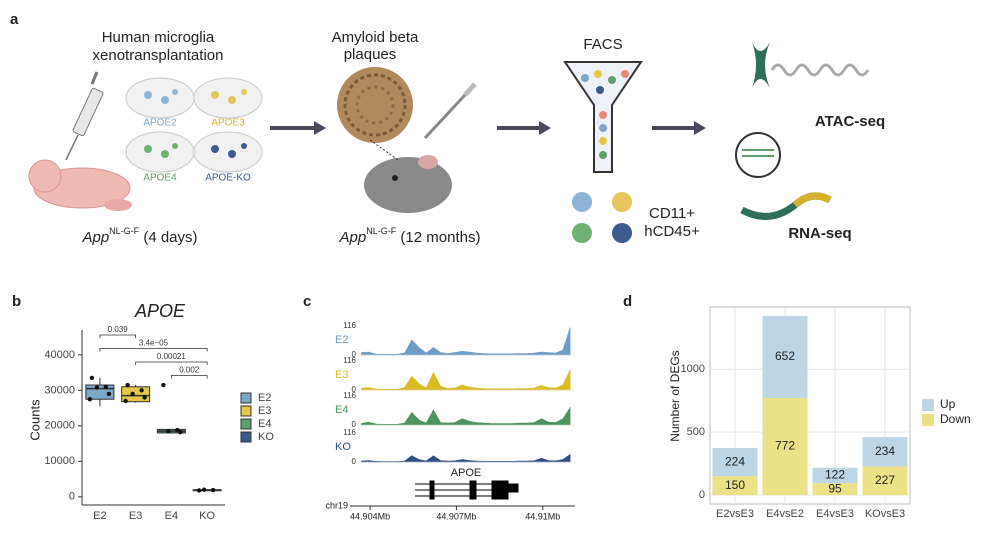  I want to click on y-tick-label: 10000, so click(59, 461).